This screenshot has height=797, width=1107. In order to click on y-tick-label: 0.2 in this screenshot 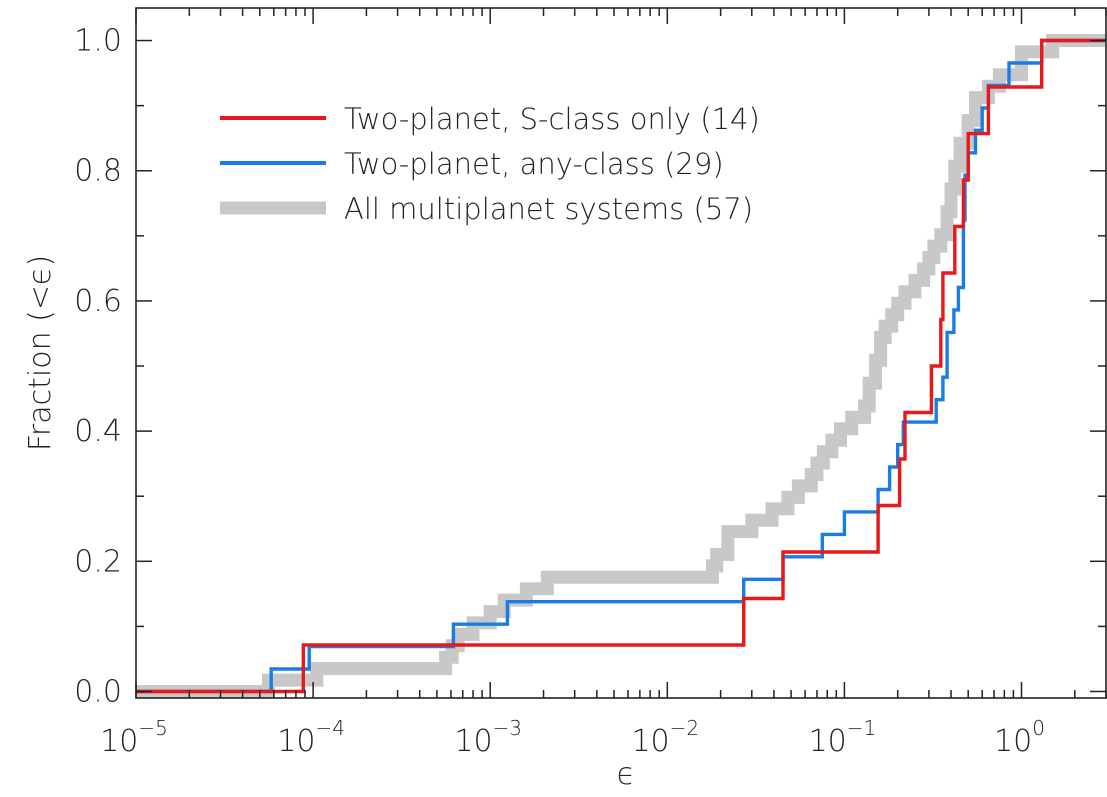, I will do `click(98, 561)`.